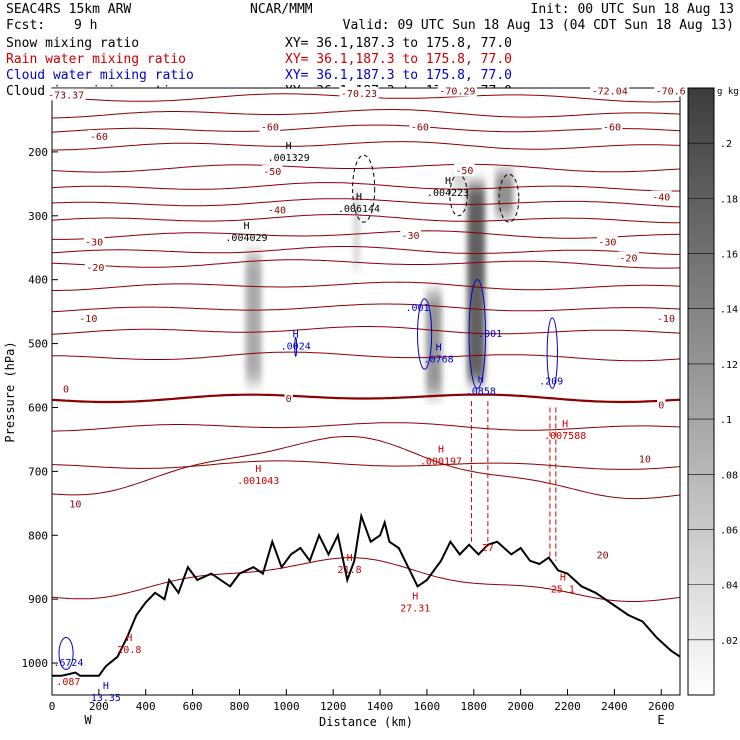 Image resolution: width=740 pixels, height=740 pixels. I want to click on colorbar-label: .2, so click(726, 144).